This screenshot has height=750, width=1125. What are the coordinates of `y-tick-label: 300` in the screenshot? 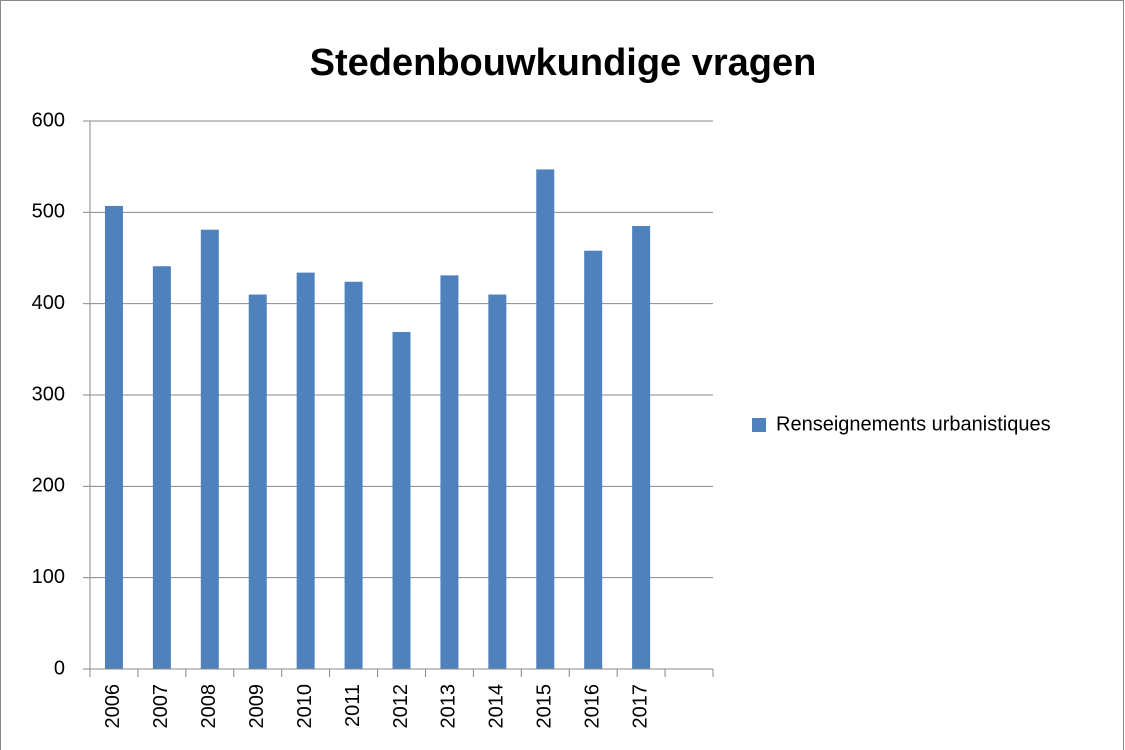 It's located at (48, 394).